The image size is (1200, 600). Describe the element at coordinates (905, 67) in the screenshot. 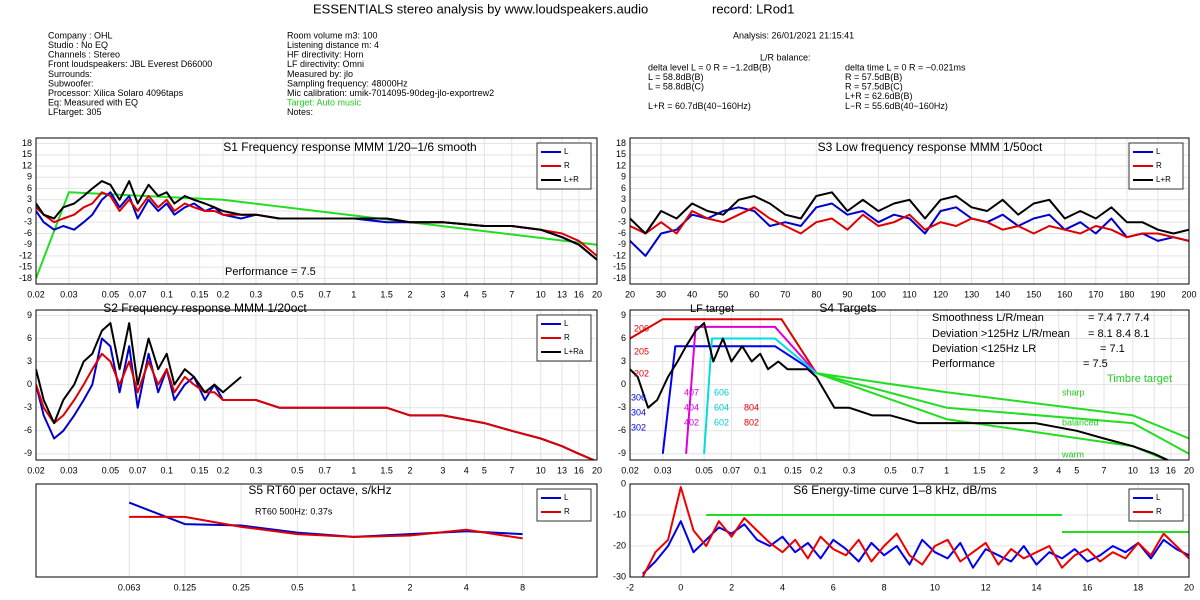

I see `info-line: delta time L = 0 R = −0.021ms` at that location.